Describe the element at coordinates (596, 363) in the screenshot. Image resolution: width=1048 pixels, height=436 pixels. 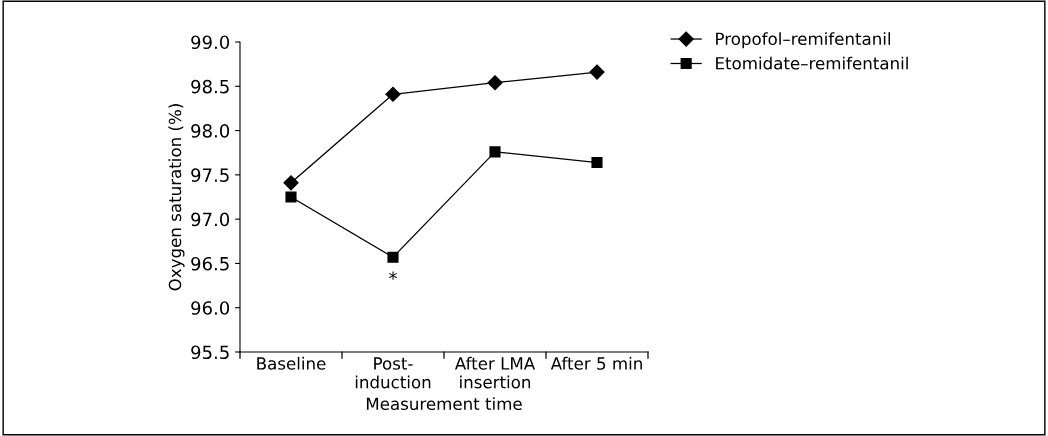
I see `x-tick-label: After 5 min` at that location.